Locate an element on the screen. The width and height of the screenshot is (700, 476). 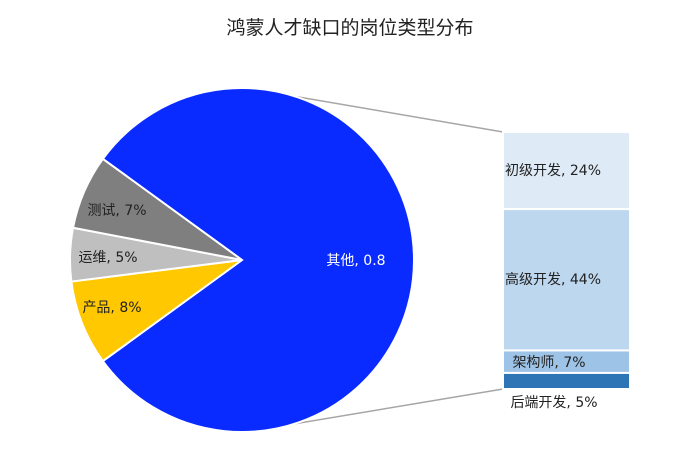
bar-segment-label-1: 高级开发, 44% is located at coordinates (553, 279).